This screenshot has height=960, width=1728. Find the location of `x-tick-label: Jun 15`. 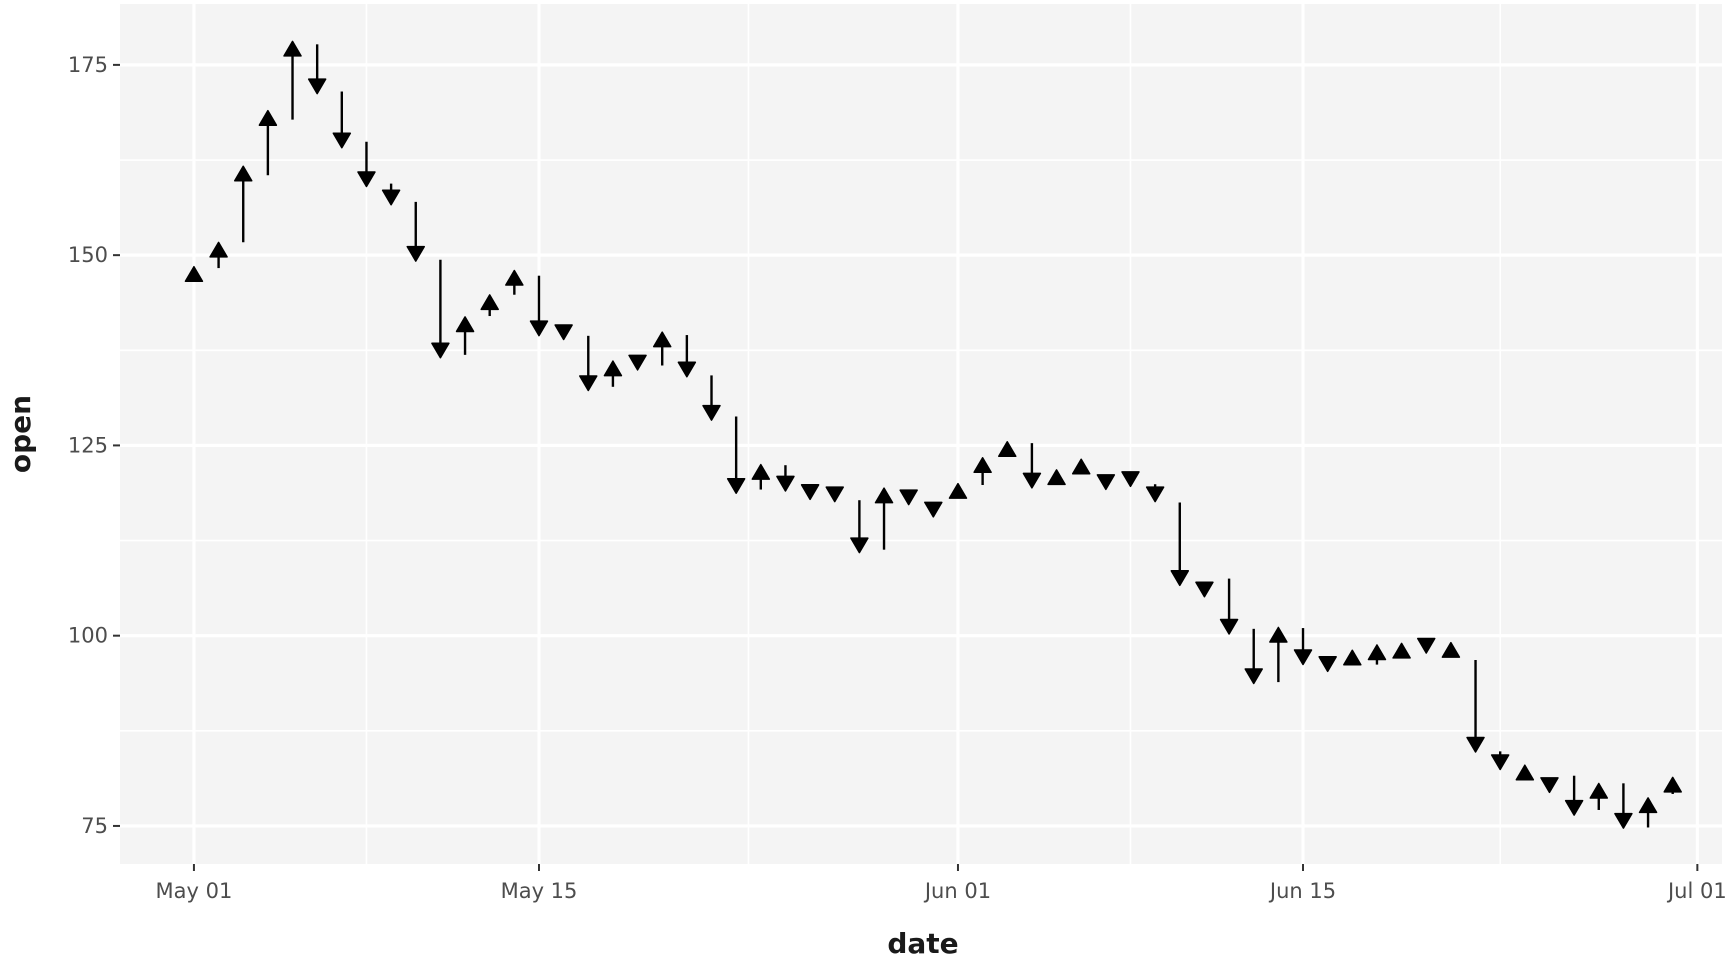

x-tick-label: Jun 15 is located at coordinates (1302, 891).